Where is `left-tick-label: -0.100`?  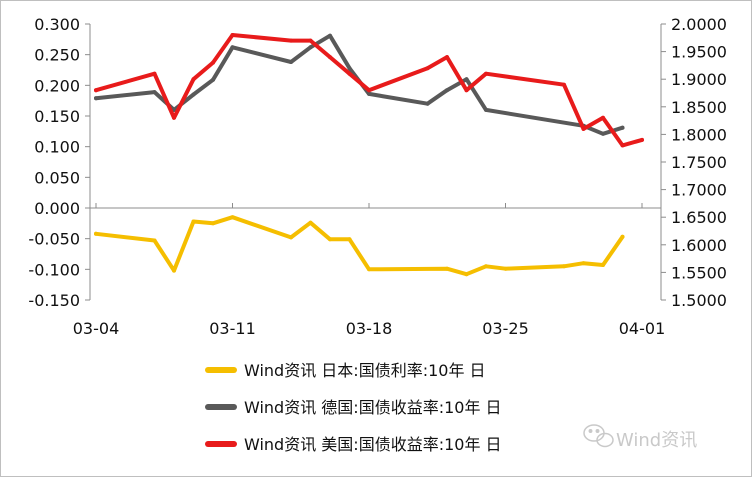
left-tick-label: -0.100 is located at coordinates (54, 269).